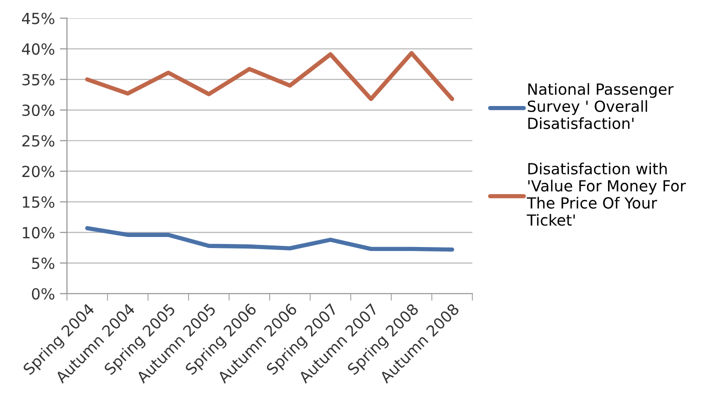 This screenshot has height=405, width=705. What do you see at coordinates (38, 80) in the screenshot?
I see `y-tick-label: 35%` at bounding box center [38, 80].